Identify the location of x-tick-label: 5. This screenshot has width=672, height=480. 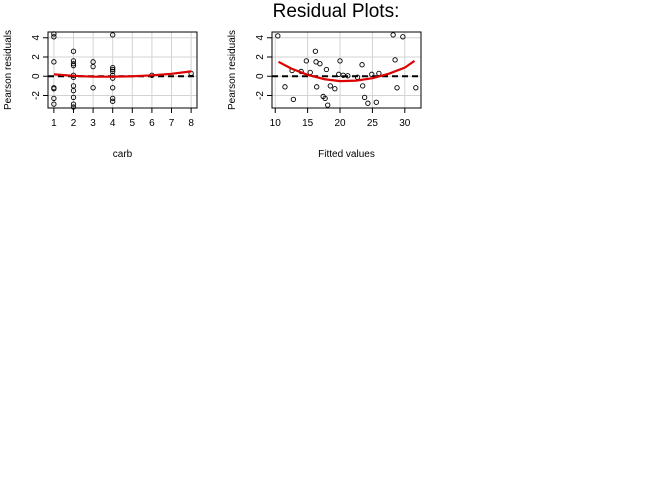
(133, 123).